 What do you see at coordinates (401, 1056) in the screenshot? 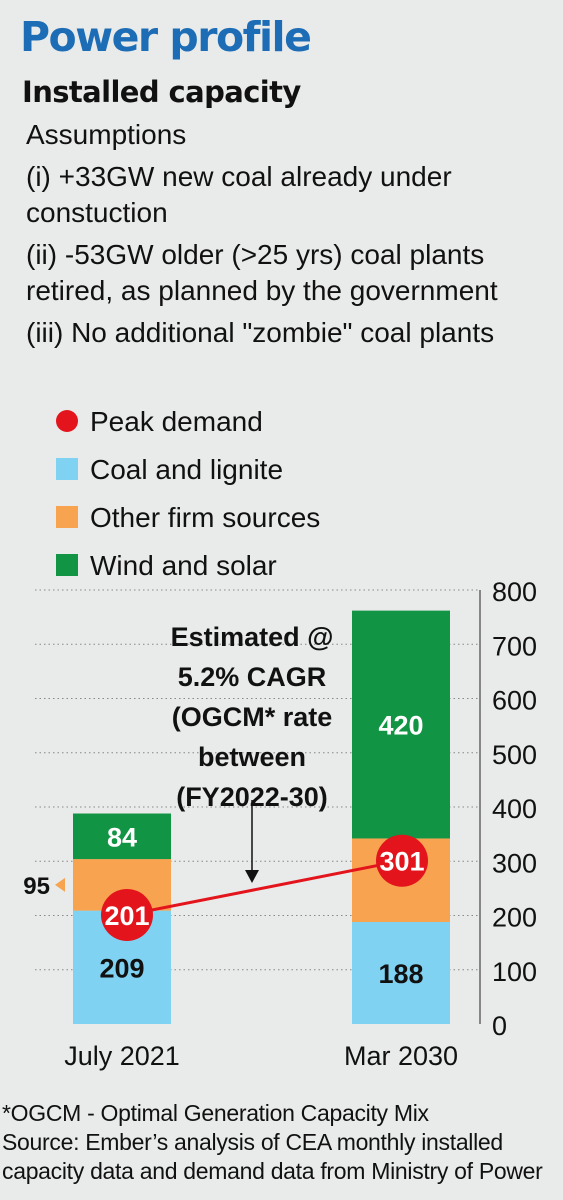
I see `x-tick-label: Mar 2030` at bounding box center [401, 1056].